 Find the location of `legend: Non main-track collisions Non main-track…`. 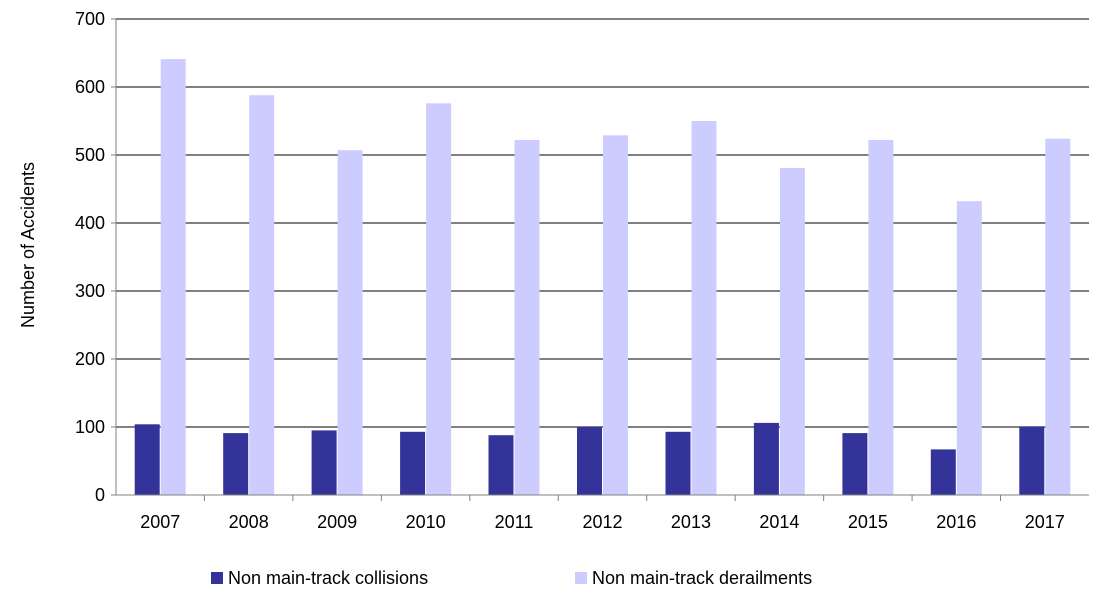

legend: Non main-track collisions Non main-track… is located at coordinates (511, 578).